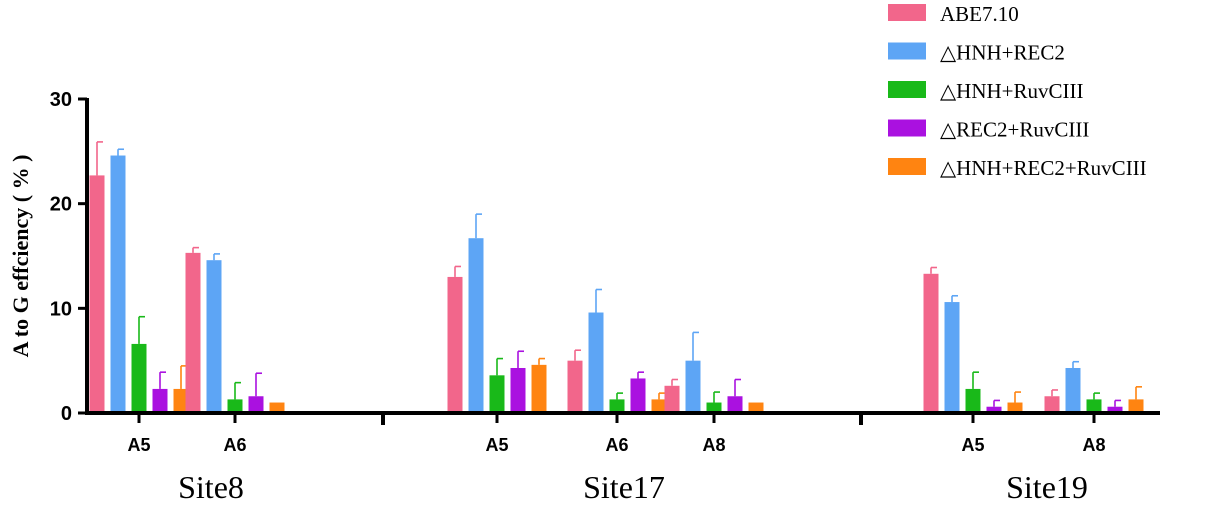 This screenshot has height=523, width=1205. I want to click on bar-site19-a5-s4, so click(994, 409).